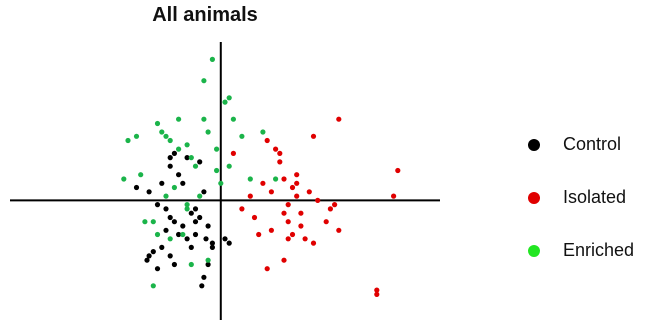 The image size is (645, 324). What do you see at coordinates (592, 144) in the screenshot?
I see `legend-label-control: Control` at bounding box center [592, 144].